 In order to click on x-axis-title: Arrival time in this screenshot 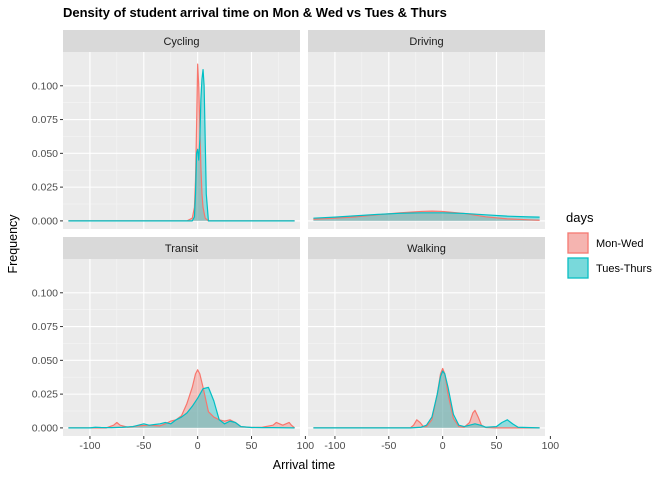, I will do `click(304, 465)`.